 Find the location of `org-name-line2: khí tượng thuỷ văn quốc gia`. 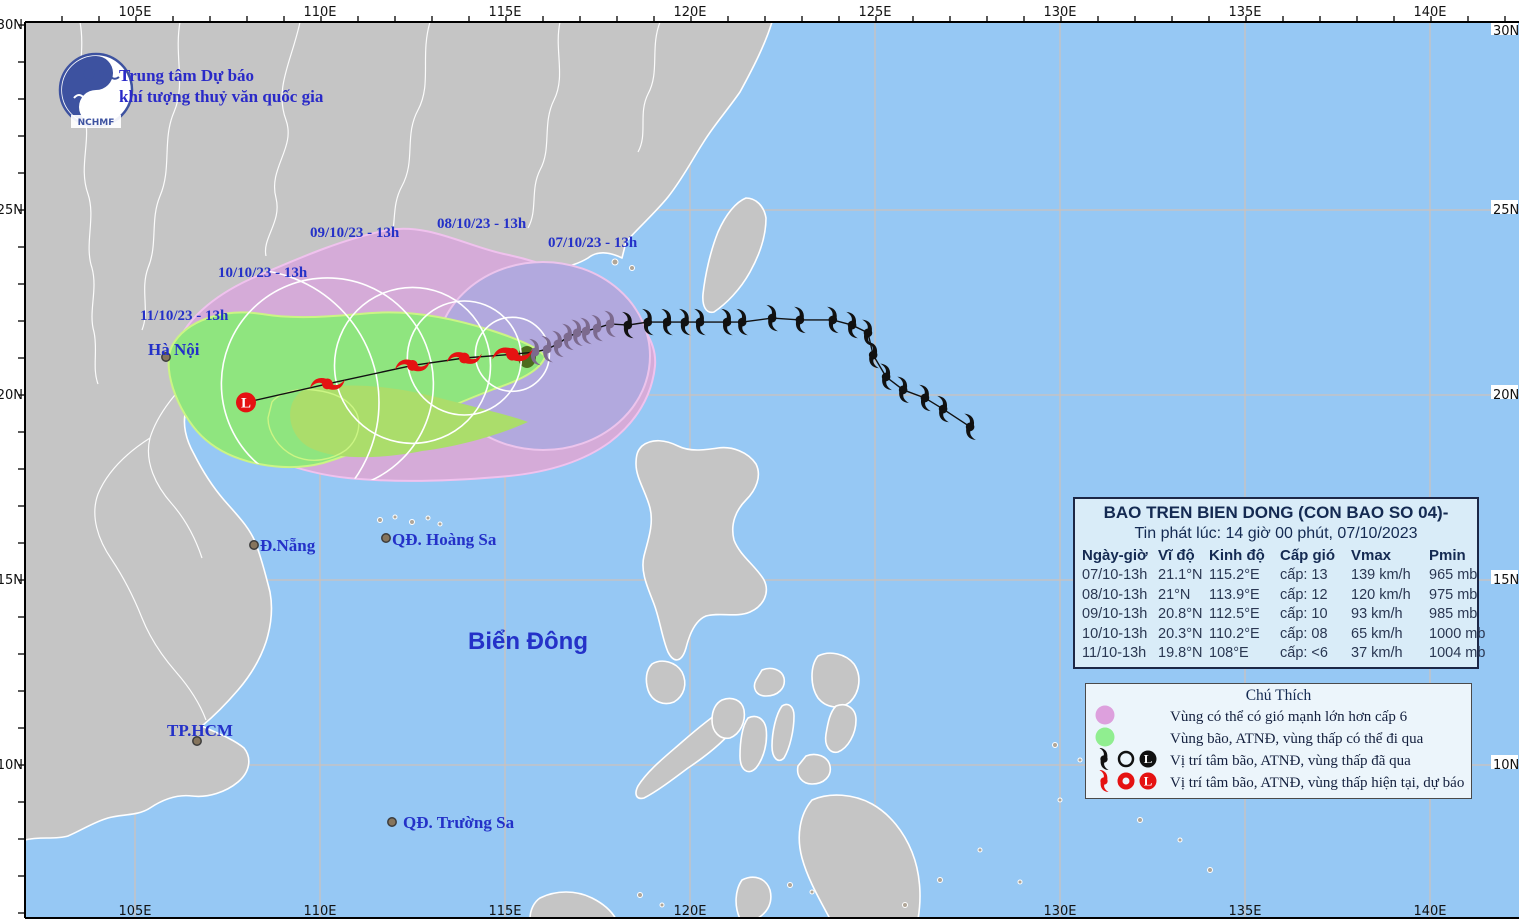

org-name-line2: khí tượng thuỷ văn quốc gia is located at coordinates (221, 96).